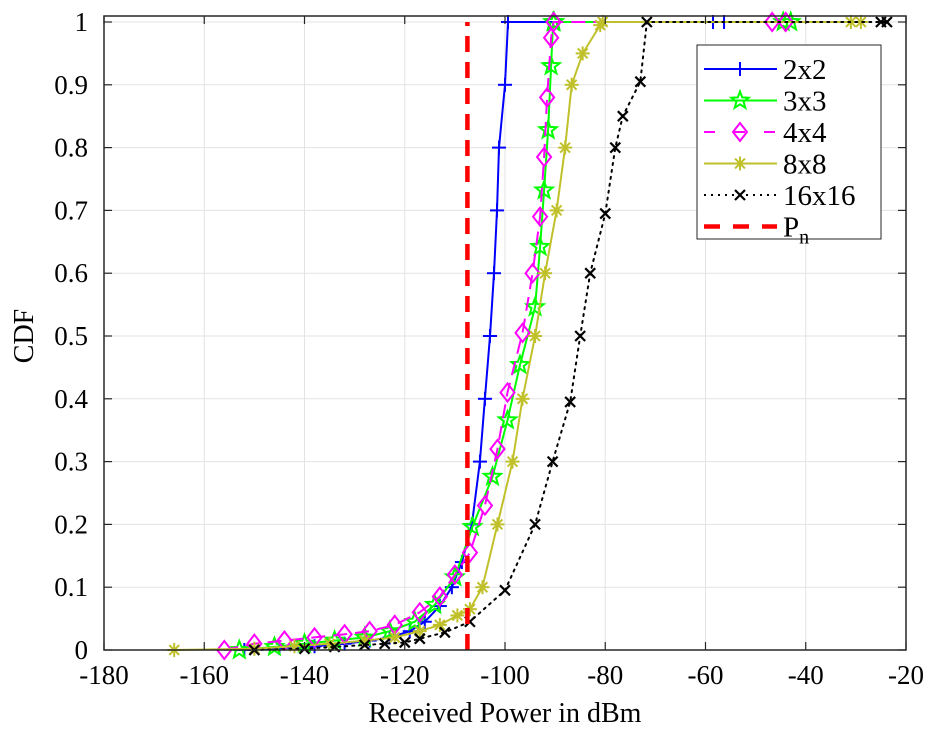 This screenshot has width=943, height=731. I want to click on x-tick-label: -40, so click(806, 675).